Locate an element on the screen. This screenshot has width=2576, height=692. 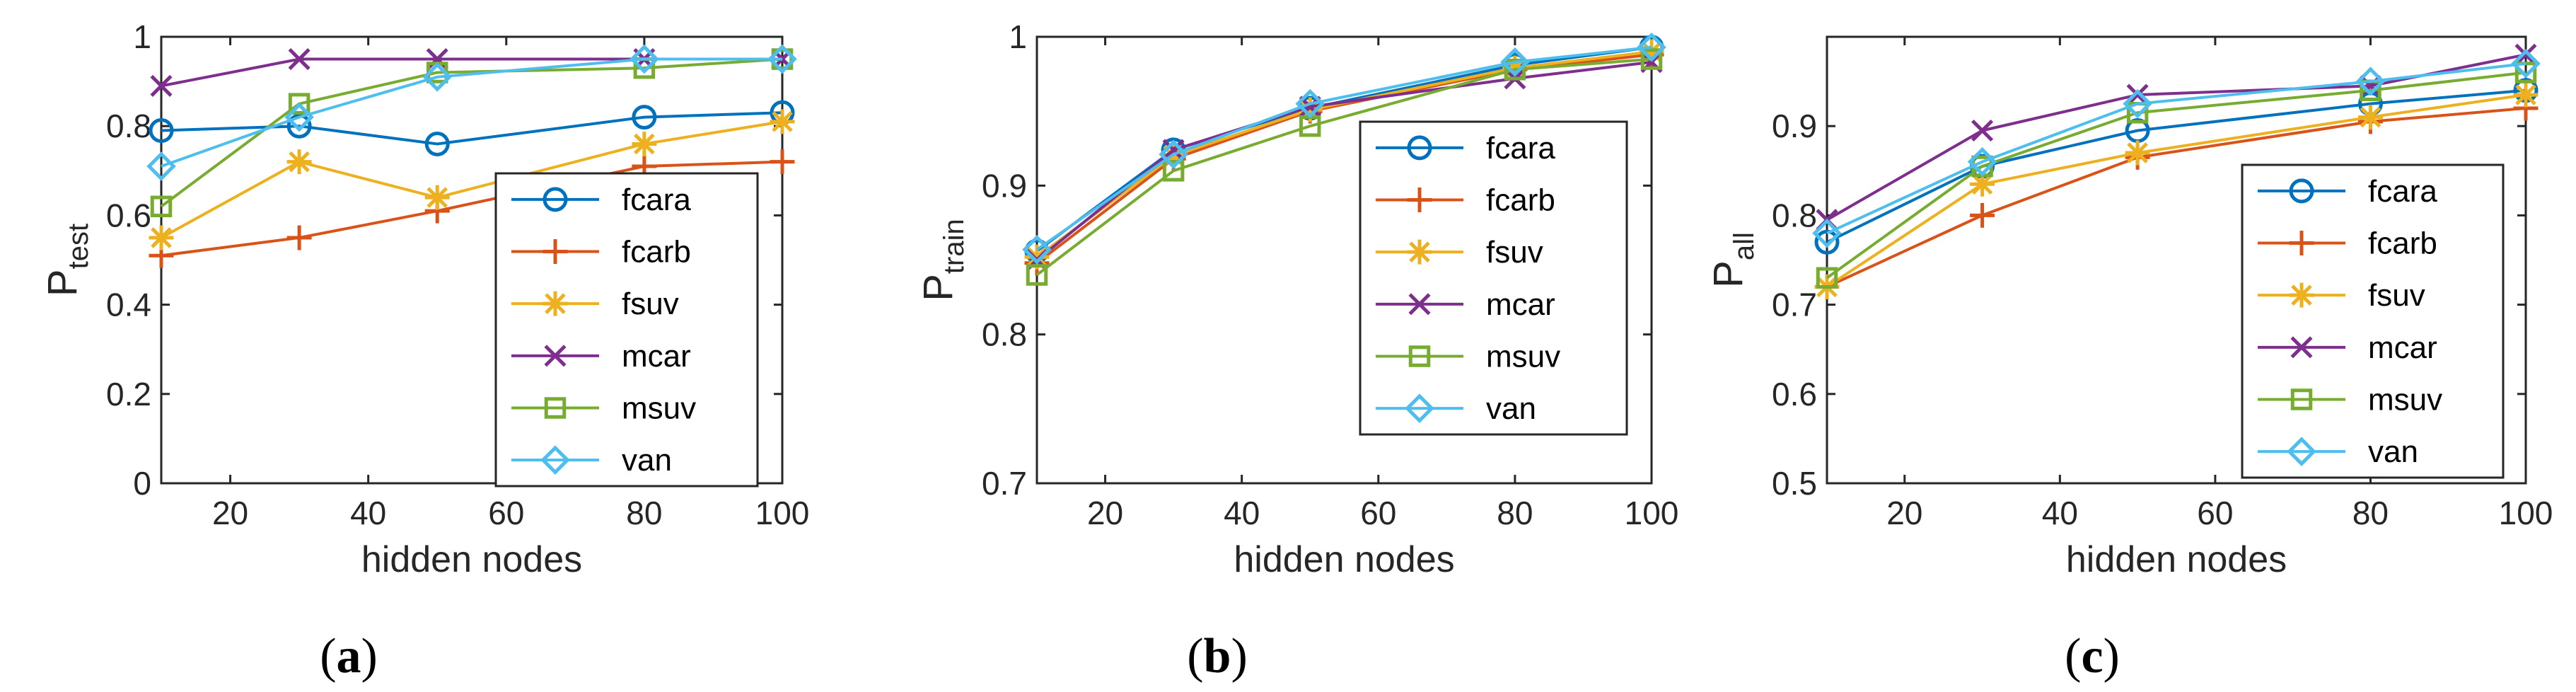
legend-label: fsuv is located at coordinates (2396, 295).